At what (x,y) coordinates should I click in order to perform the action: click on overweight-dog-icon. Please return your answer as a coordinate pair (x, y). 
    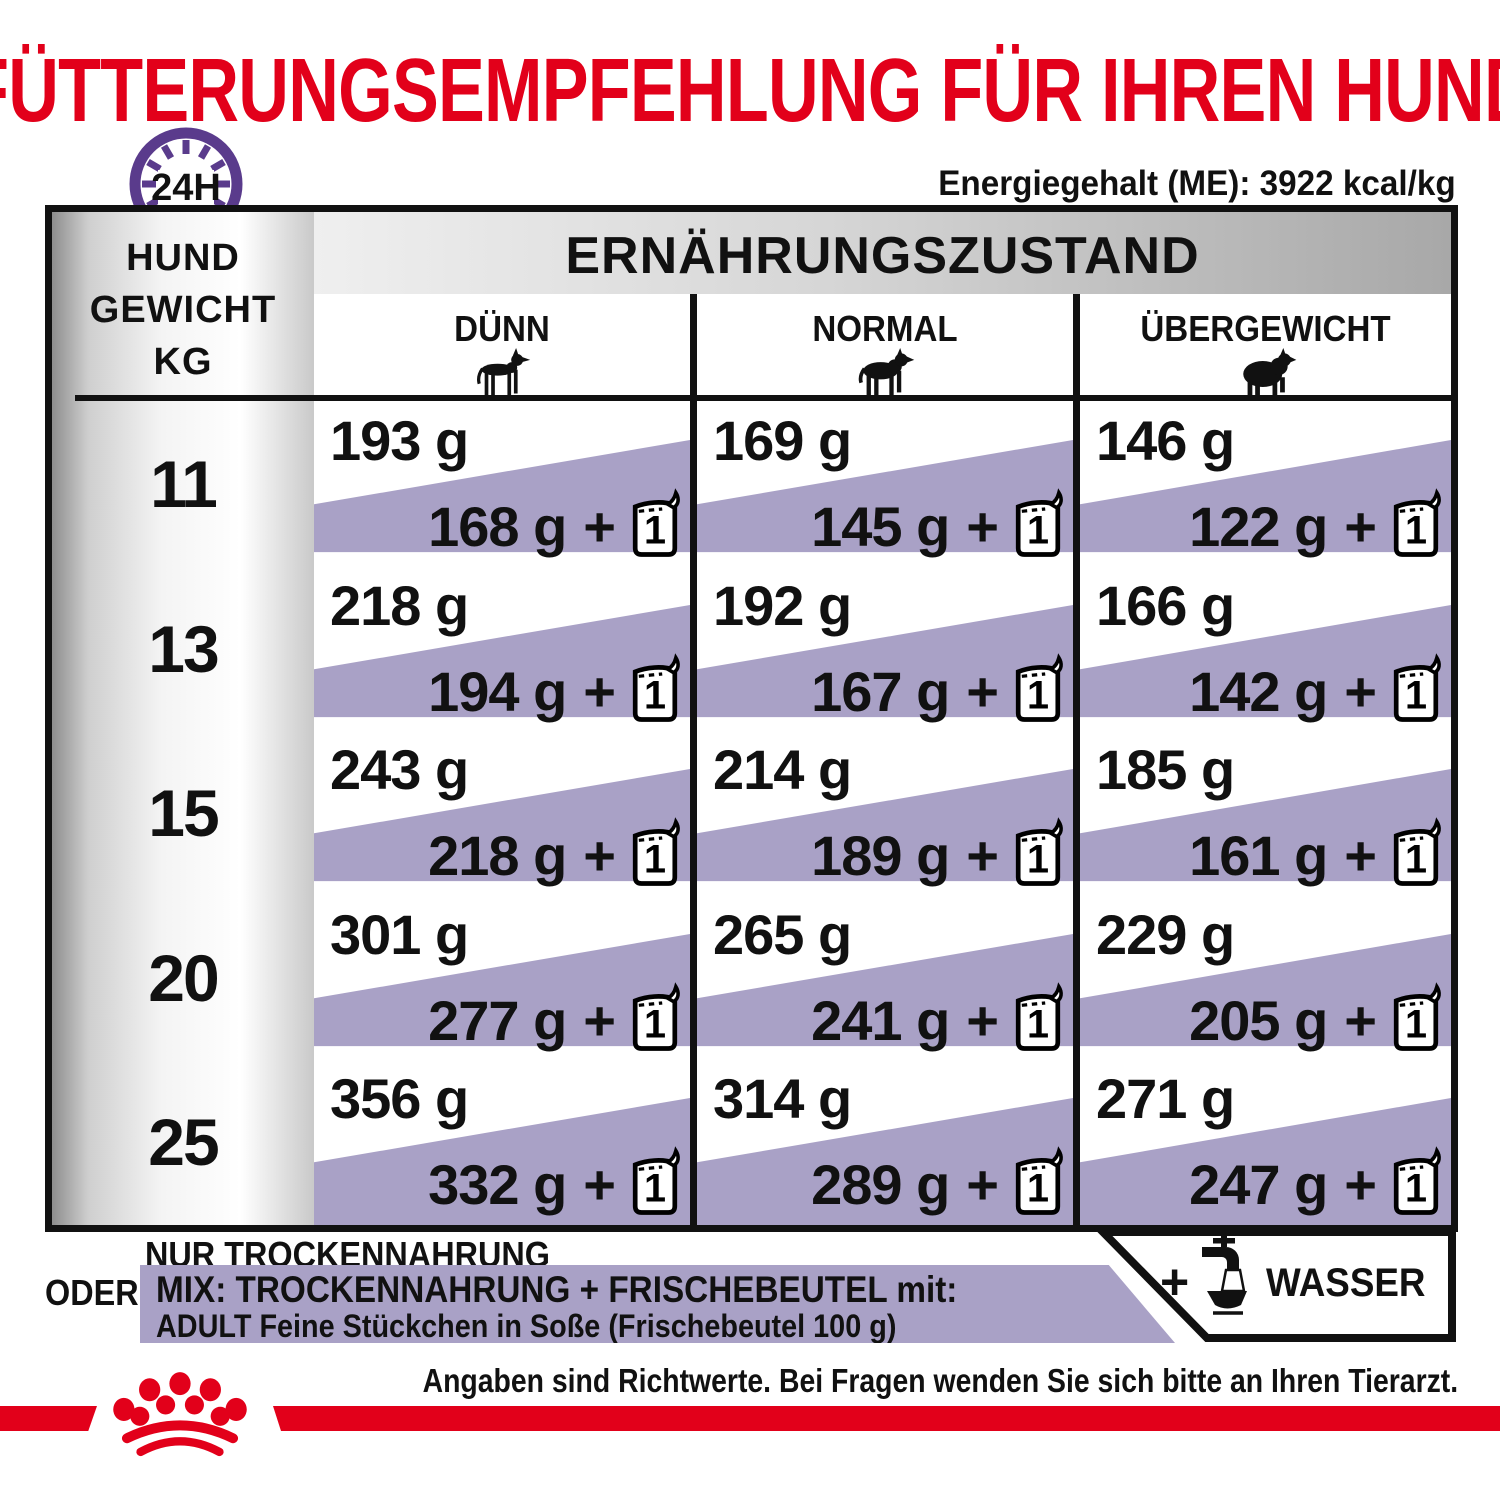
    Looking at the image, I should click on (1265, 375).